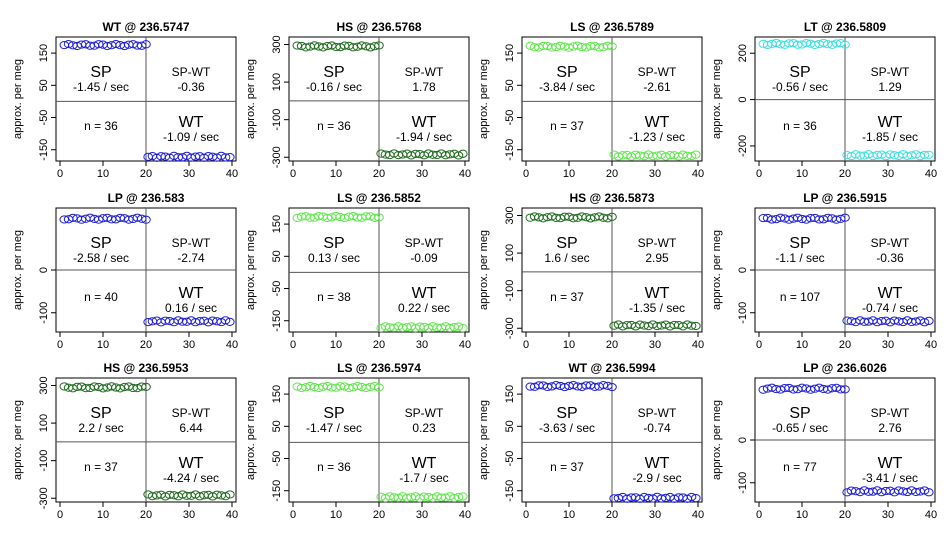  I want to click on y-tick-label: 200, so click(743, 53).